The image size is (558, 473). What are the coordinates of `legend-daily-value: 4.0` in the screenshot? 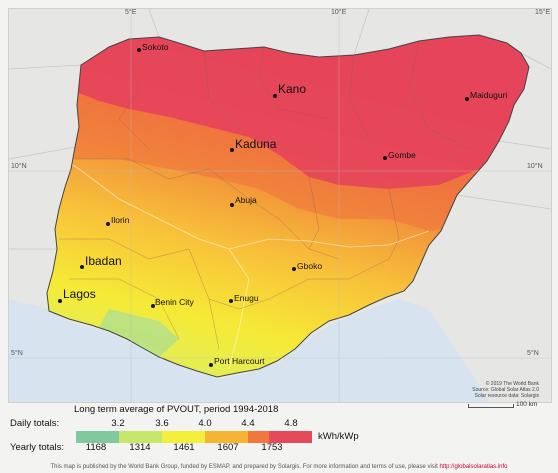 It's located at (205, 423).